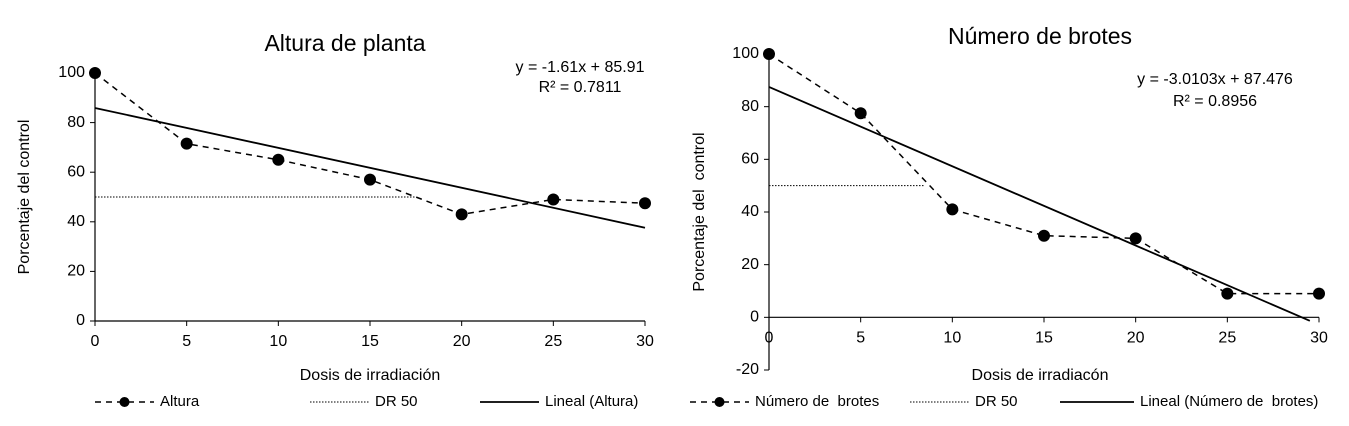 This screenshot has height=426, width=1349. What do you see at coordinates (1040, 375) in the screenshot?
I see `axis-title: Dosis de irradiacón` at bounding box center [1040, 375].